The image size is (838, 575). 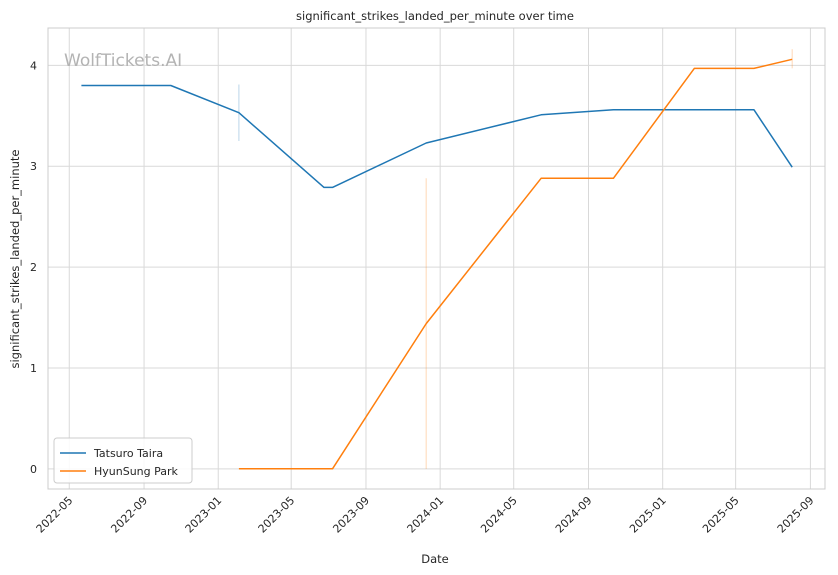 What do you see at coordinates (721, 515) in the screenshot?
I see `x-tick-label: 2025-05` at bounding box center [721, 515].